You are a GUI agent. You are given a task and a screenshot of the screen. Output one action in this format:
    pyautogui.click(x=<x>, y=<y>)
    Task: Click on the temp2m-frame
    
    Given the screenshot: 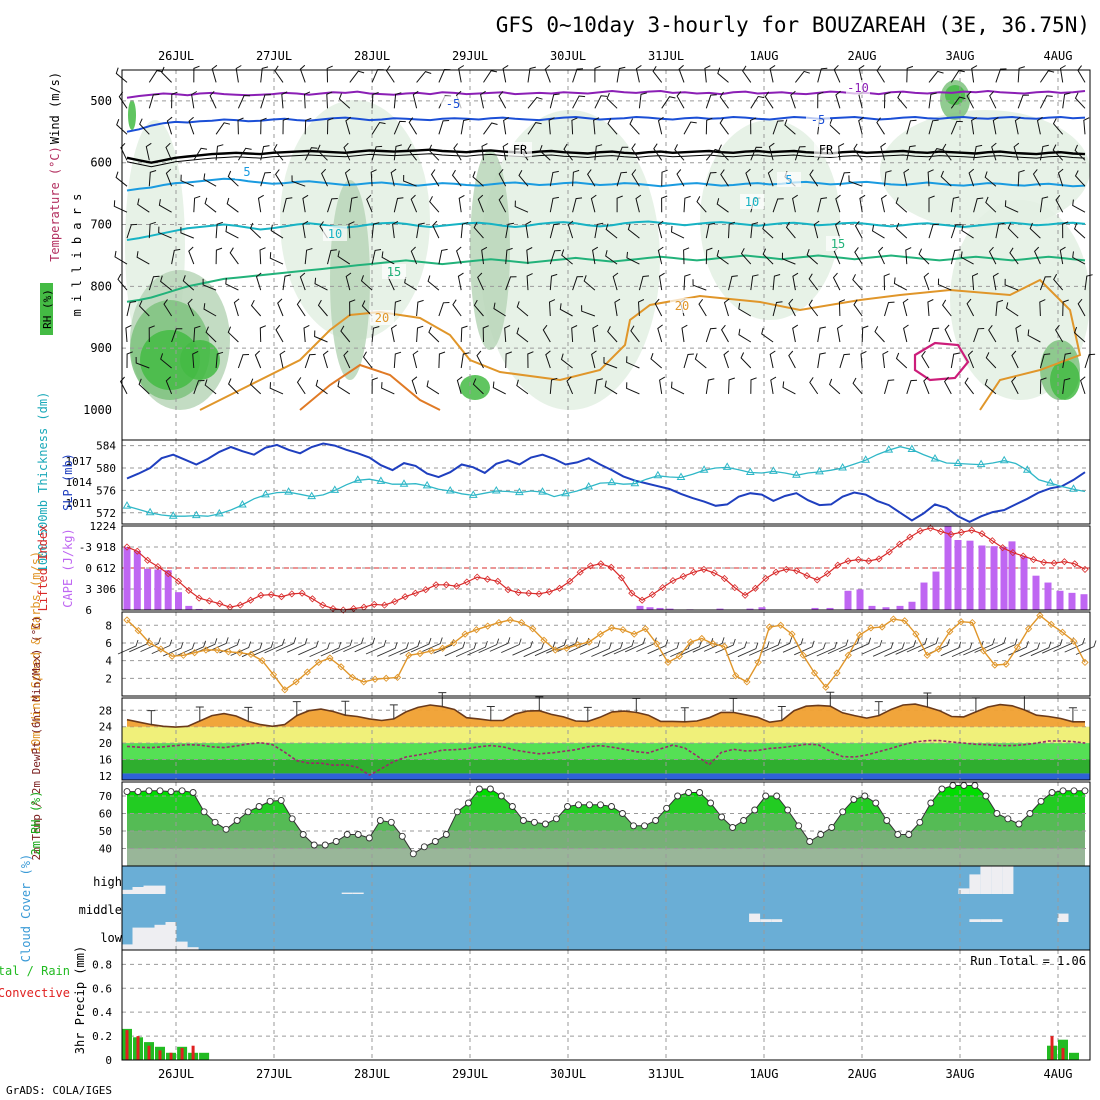 What is the action you would take?
    pyautogui.click(x=606, y=739)
    